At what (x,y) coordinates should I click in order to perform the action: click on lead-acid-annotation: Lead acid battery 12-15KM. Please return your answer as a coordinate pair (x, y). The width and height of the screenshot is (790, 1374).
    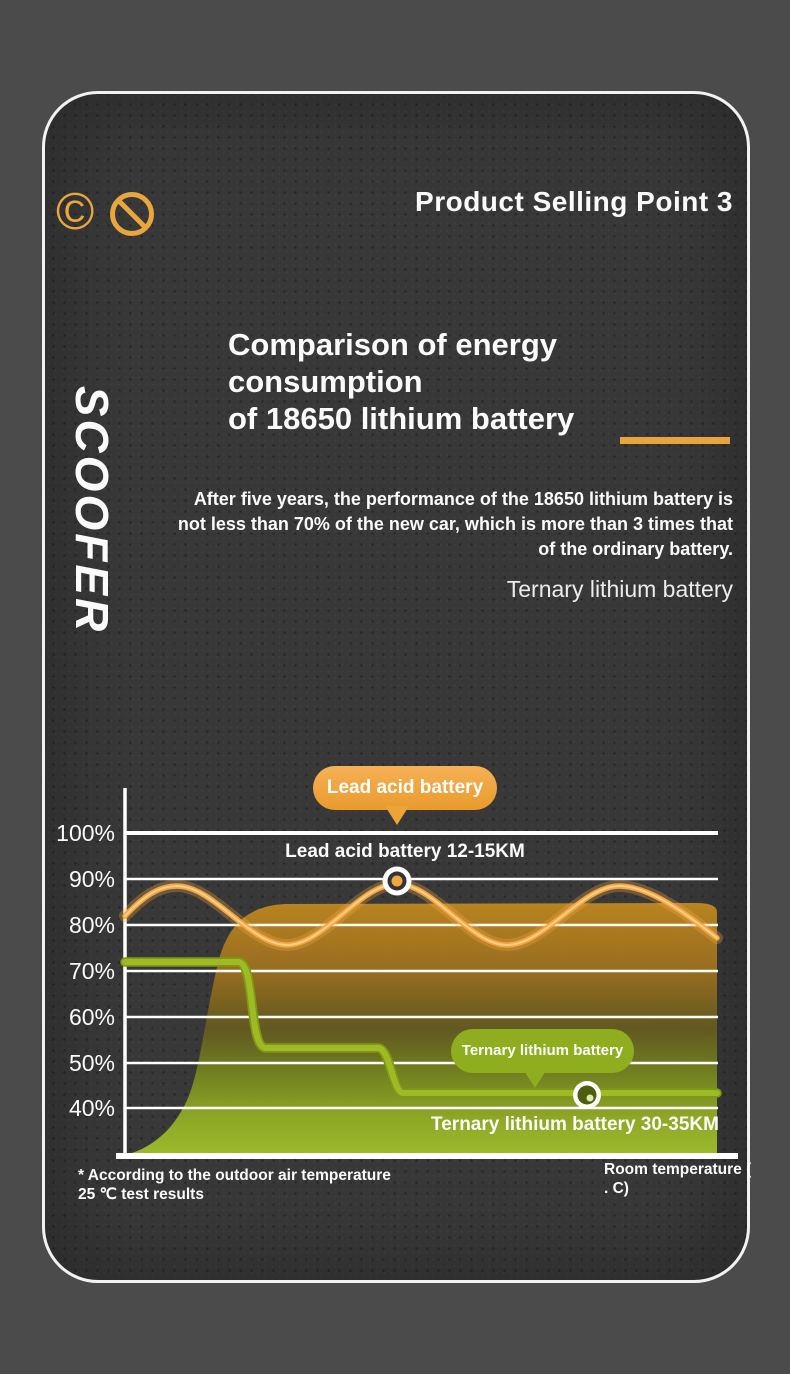
    Looking at the image, I should click on (405, 851).